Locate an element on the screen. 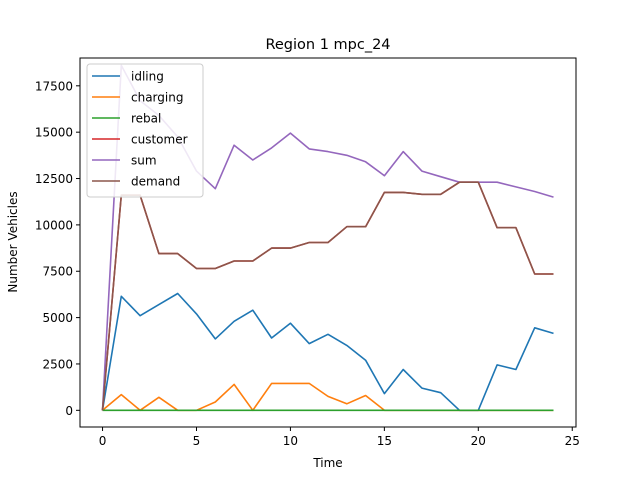 The height and width of the screenshot is (484, 640). series-line-charging is located at coordinates (327, 397).